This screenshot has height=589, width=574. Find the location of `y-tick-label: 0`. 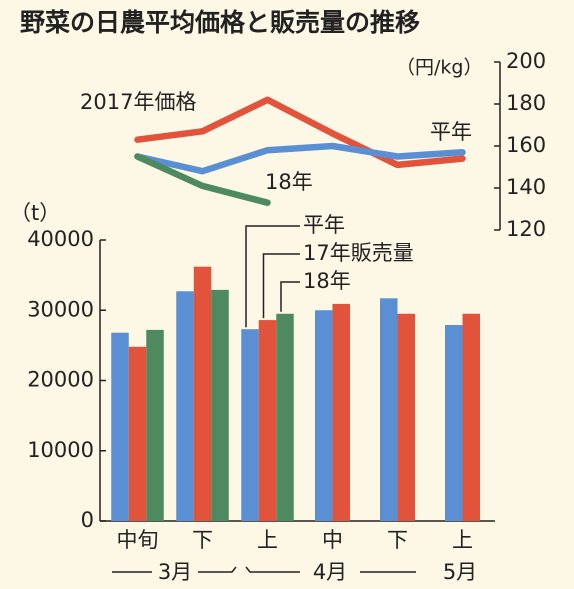

y-tick-label: 0 is located at coordinates (87, 520).